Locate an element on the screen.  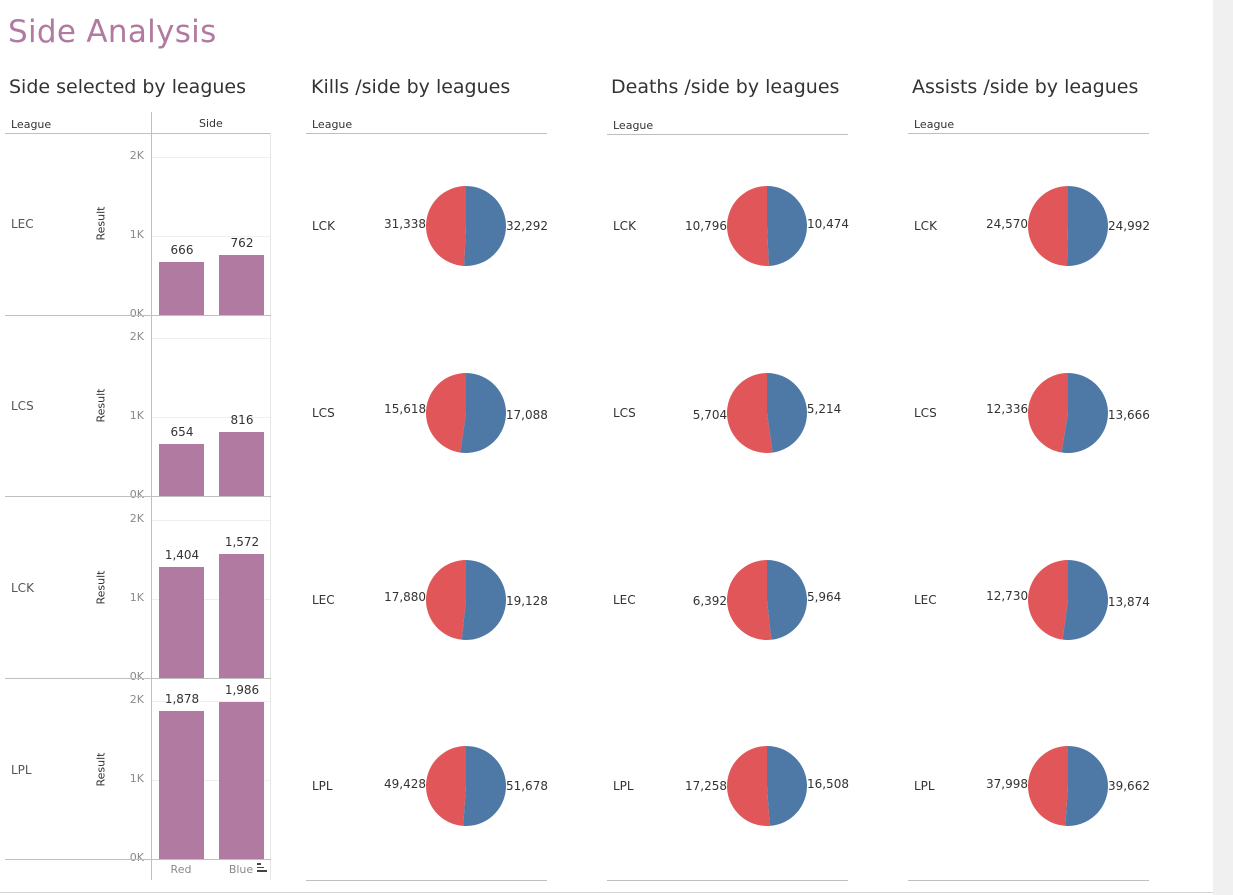
bar-blue-lck is located at coordinates (241, 615).